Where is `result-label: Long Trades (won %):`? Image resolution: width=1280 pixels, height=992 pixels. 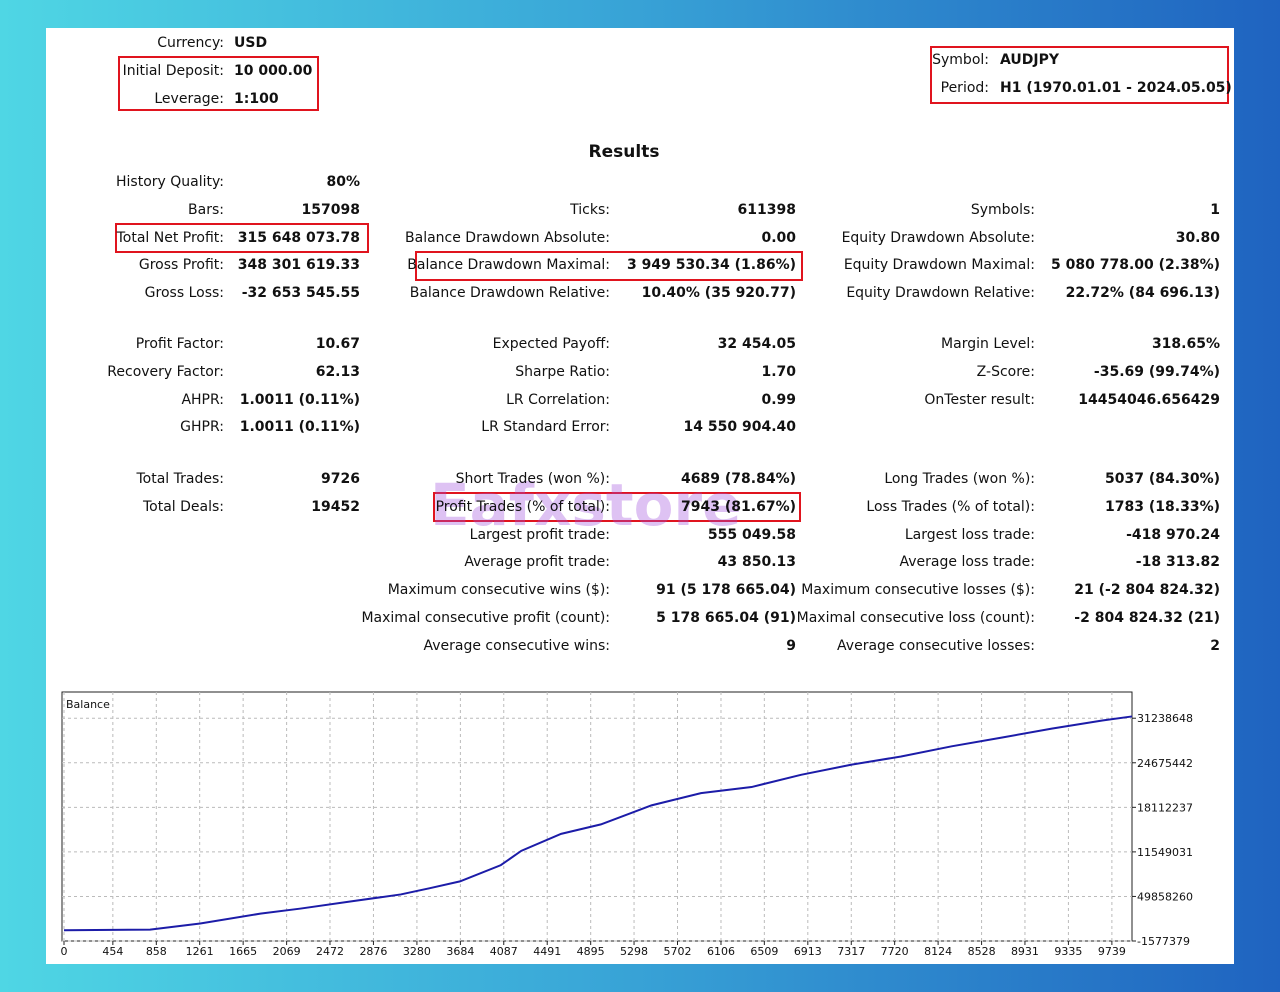 result-label: Long Trades (won %): is located at coordinates (959, 479).